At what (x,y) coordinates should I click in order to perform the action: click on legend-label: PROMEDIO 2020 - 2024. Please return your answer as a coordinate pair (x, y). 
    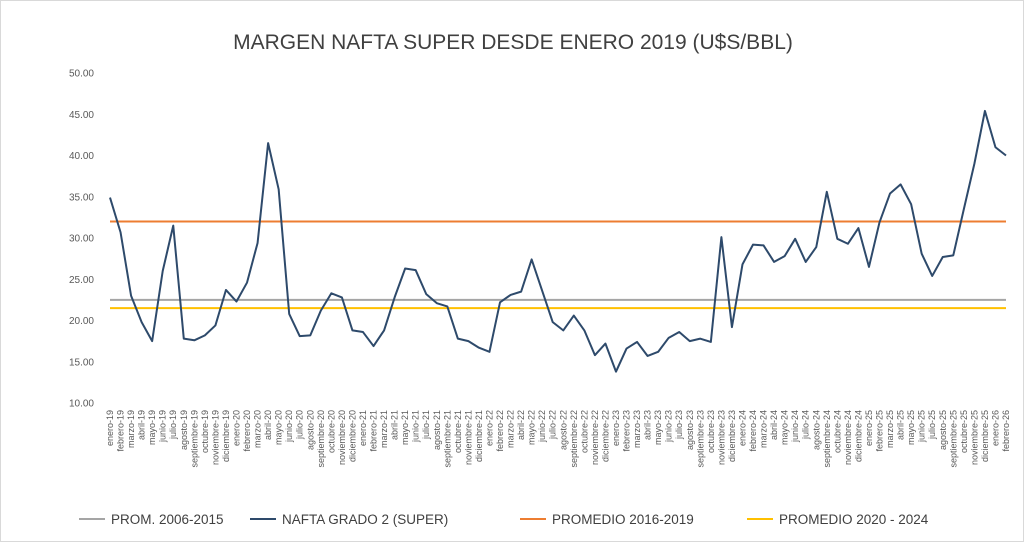
    Looking at the image, I should click on (854, 519).